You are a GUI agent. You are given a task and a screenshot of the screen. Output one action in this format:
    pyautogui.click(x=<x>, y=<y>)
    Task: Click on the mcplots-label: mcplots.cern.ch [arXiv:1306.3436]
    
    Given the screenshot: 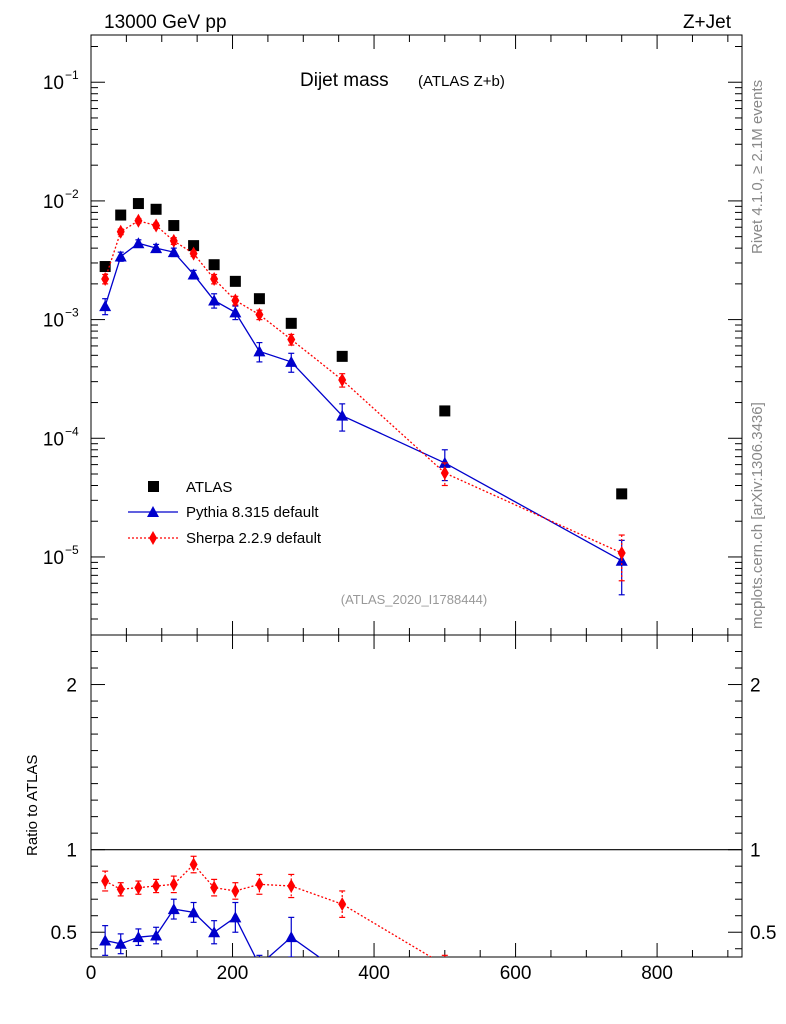 What is the action you would take?
    pyautogui.click(x=757, y=515)
    